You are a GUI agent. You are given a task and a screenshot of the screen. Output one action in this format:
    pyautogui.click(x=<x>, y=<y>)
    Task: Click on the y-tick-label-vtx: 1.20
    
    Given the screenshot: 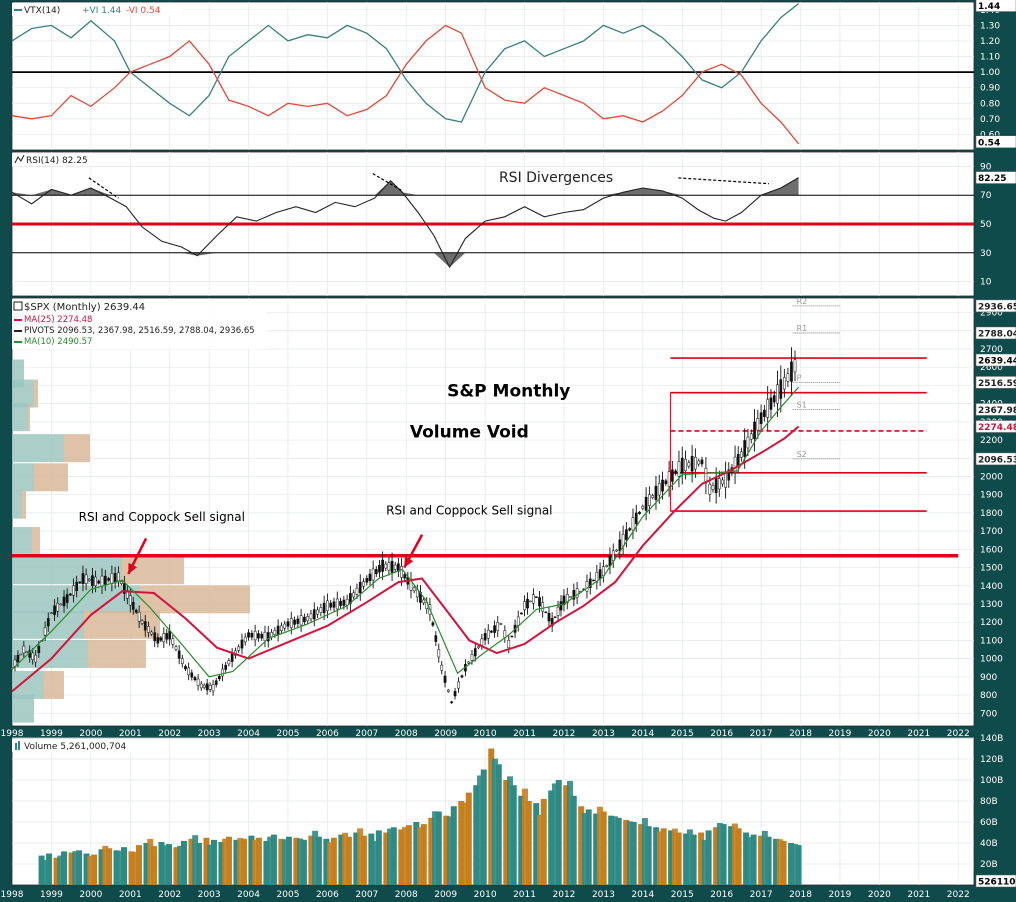 What is the action you would take?
    pyautogui.click(x=990, y=42)
    